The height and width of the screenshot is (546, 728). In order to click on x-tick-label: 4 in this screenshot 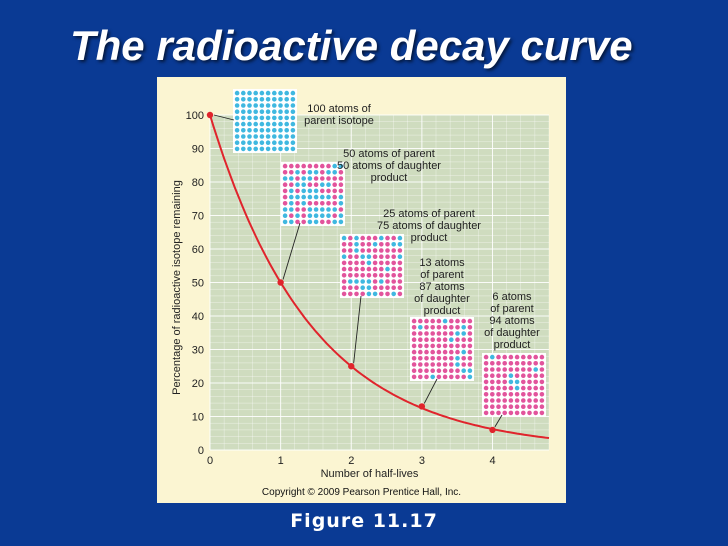, I will do `click(492, 461)`.